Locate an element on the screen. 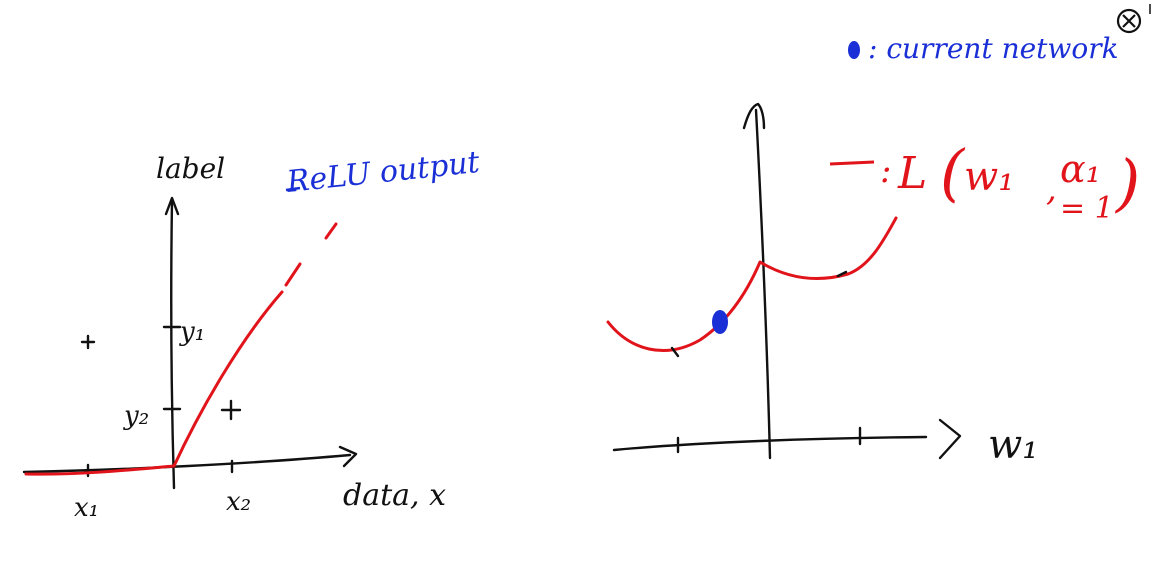 The image size is (1155, 580). x-tick-label-2: x₂ is located at coordinates (238, 502).